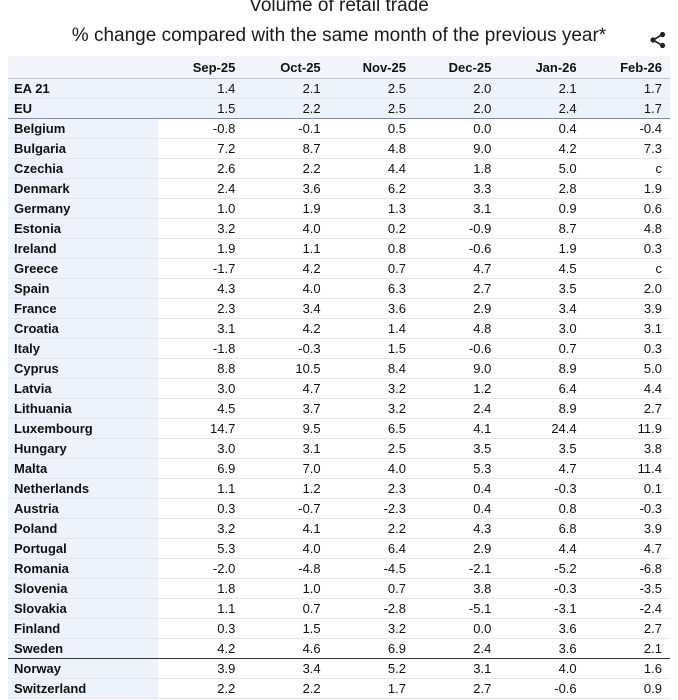 The width and height of the screenshot is (678, 700). I want to click on table-cell: 4.3, so click(201, 288).